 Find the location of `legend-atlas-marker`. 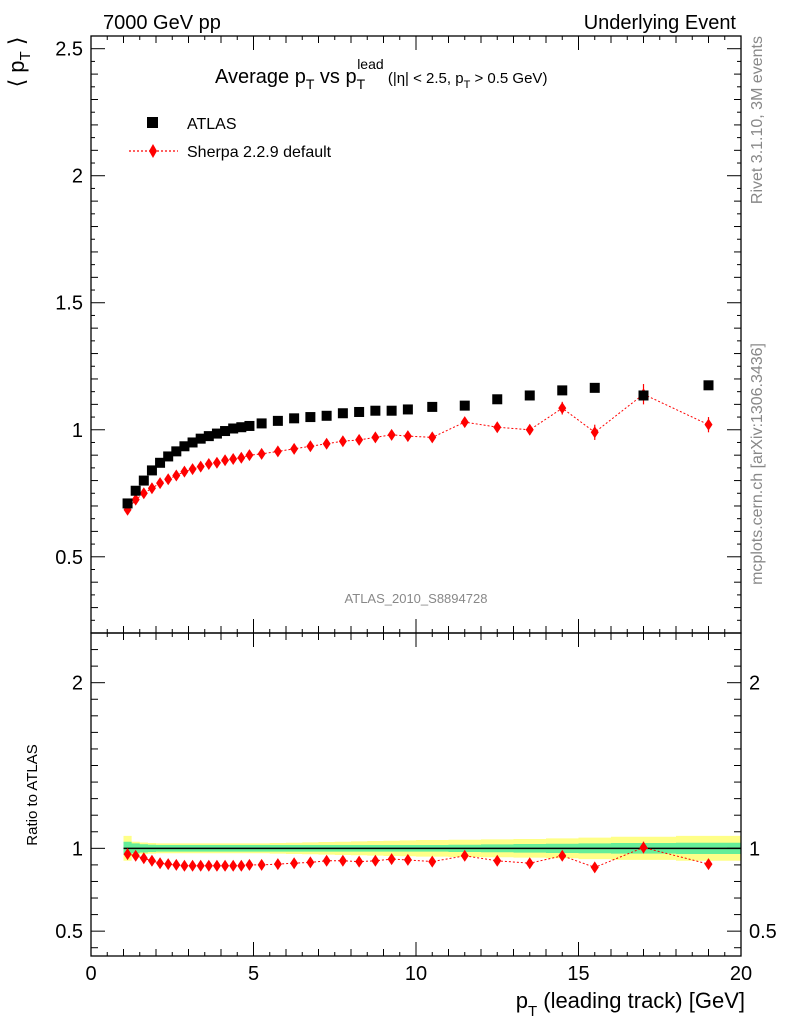

legend-atlas-marker is located at coordinates (152, 122).